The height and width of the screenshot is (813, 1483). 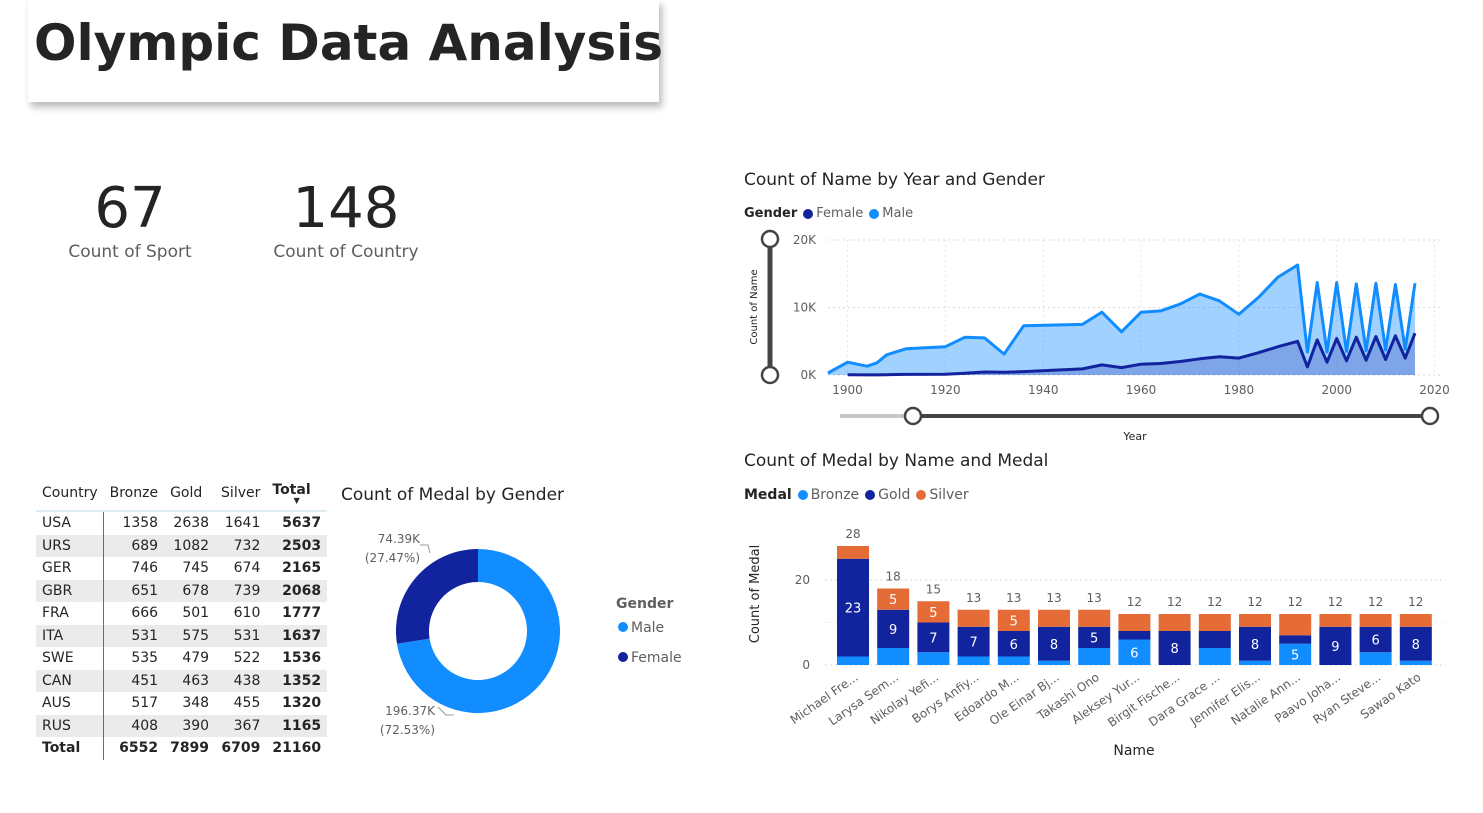 What do you see at coordinates (182, 680) in the screenshot?
I see `table-row: CAN 451 463 438 1352` at bounding box center [182, 680].